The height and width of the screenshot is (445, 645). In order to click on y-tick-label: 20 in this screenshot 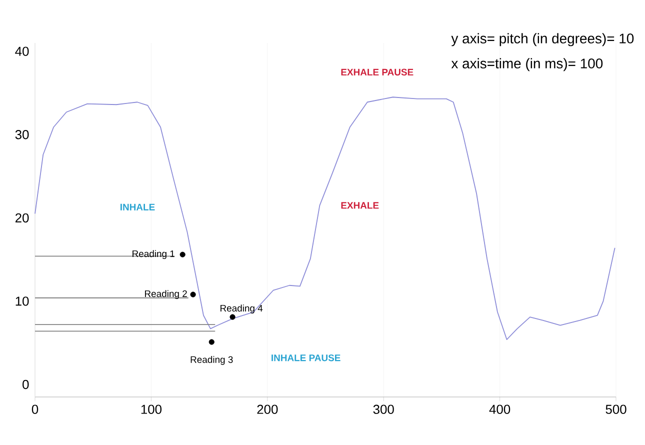, I will do `click(22, 217)`.